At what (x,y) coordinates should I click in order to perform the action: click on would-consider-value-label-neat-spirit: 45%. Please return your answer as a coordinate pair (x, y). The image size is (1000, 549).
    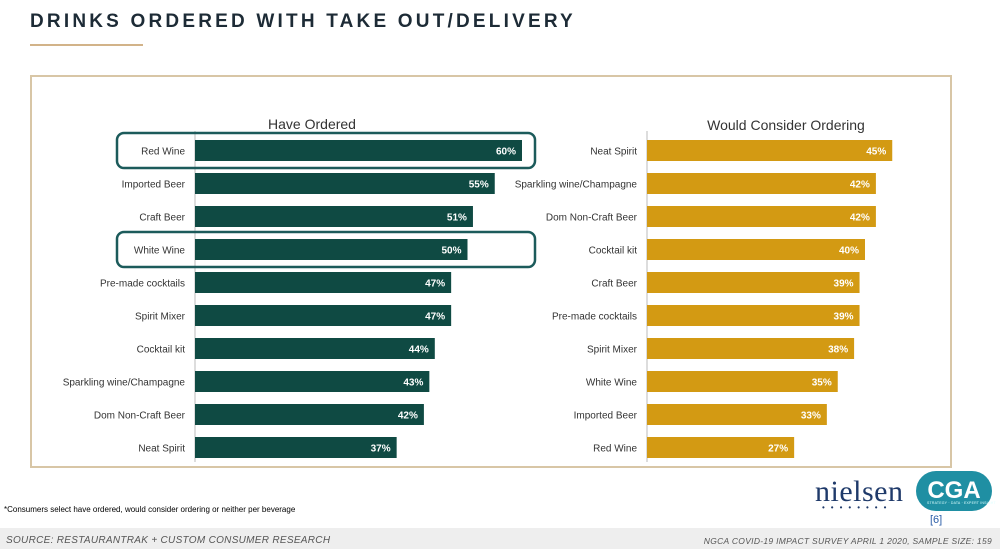
    Looking at the image, I should click on (876, 152).